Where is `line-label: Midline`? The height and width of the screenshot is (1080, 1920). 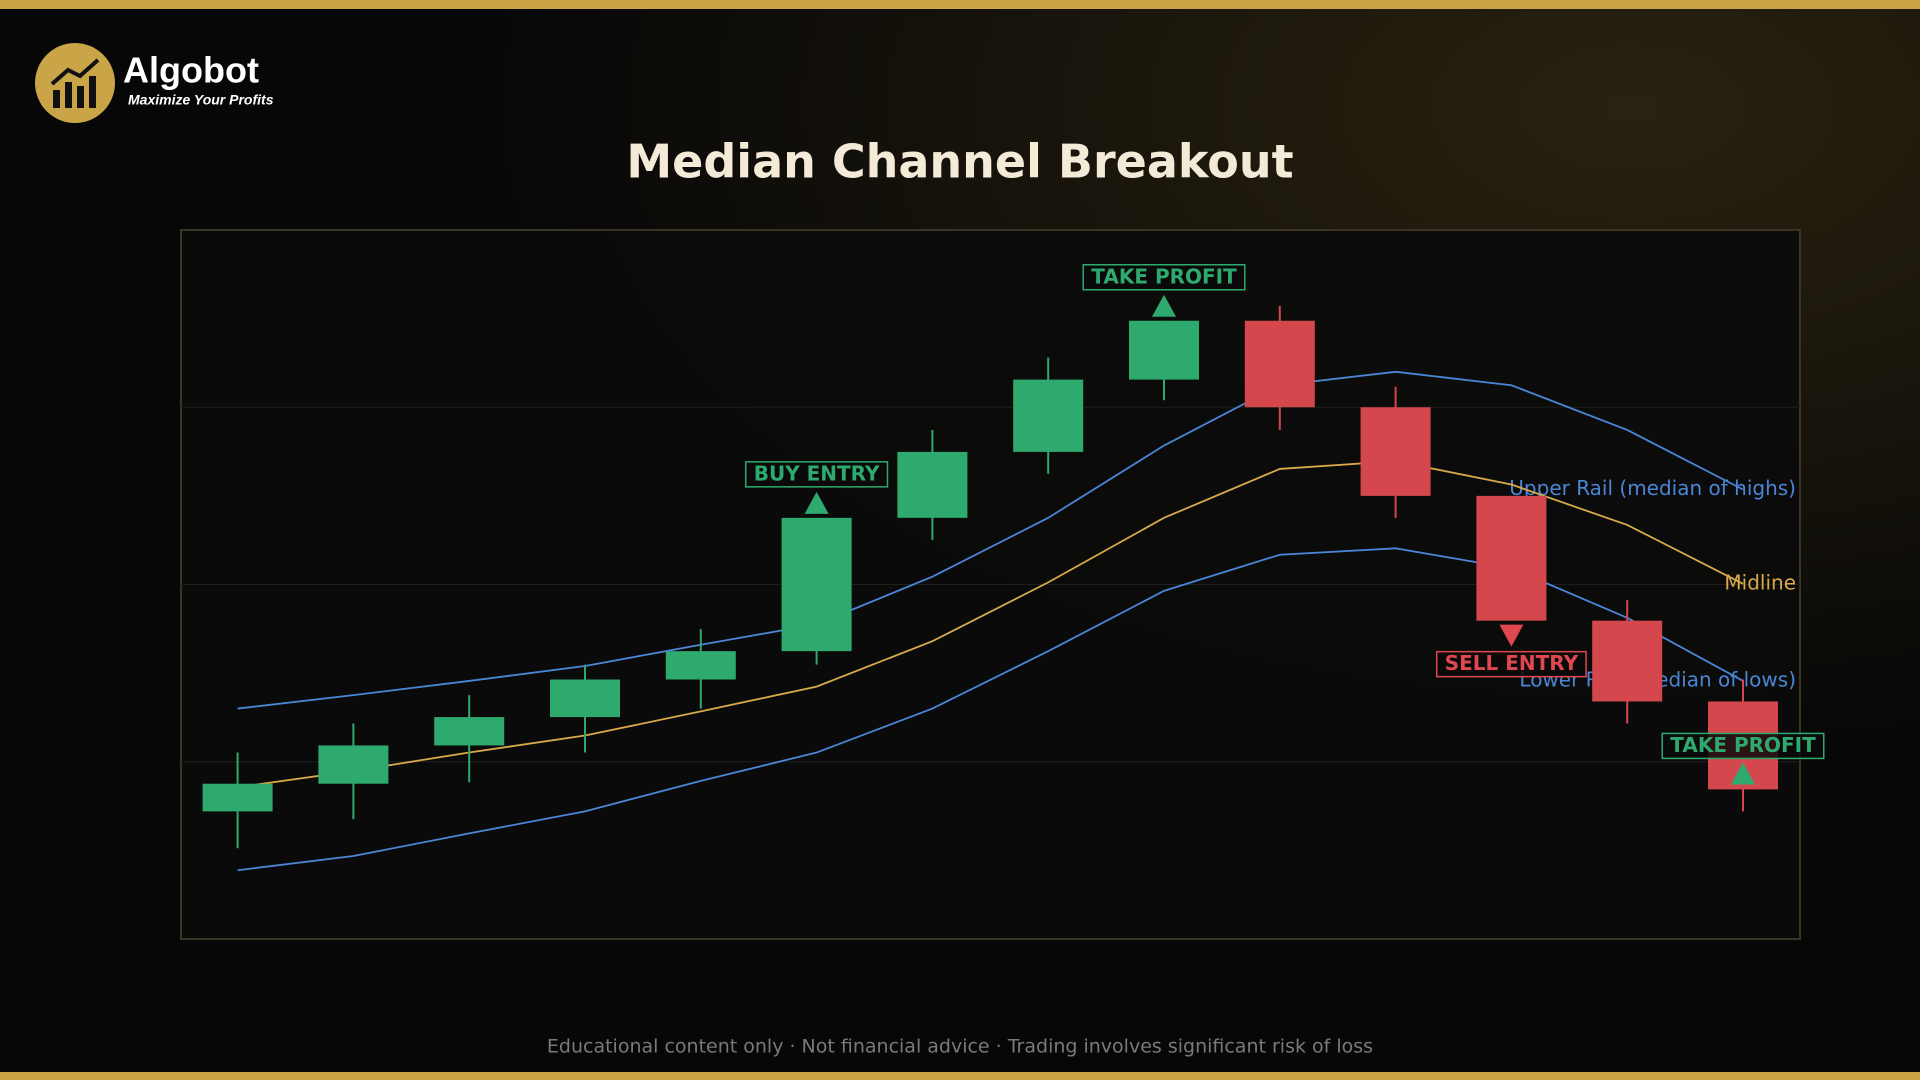 line-label: Midline is located at coordinates (1760, 582).